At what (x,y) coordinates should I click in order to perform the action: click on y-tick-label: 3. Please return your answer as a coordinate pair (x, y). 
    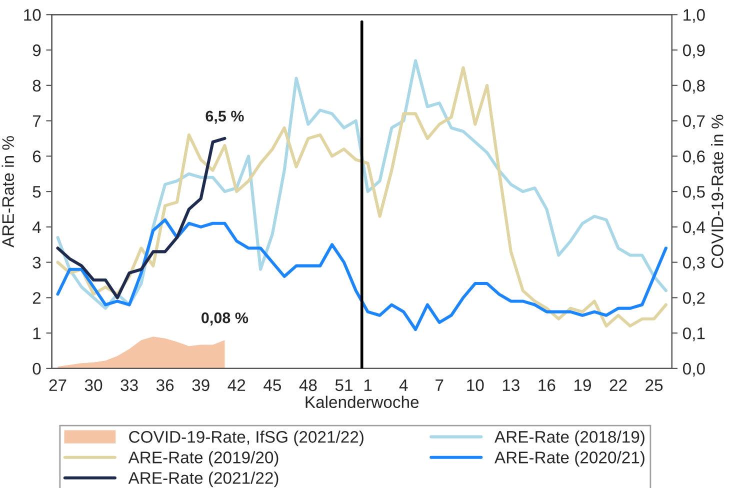
    Looking at the image, I should click on (36, 262).